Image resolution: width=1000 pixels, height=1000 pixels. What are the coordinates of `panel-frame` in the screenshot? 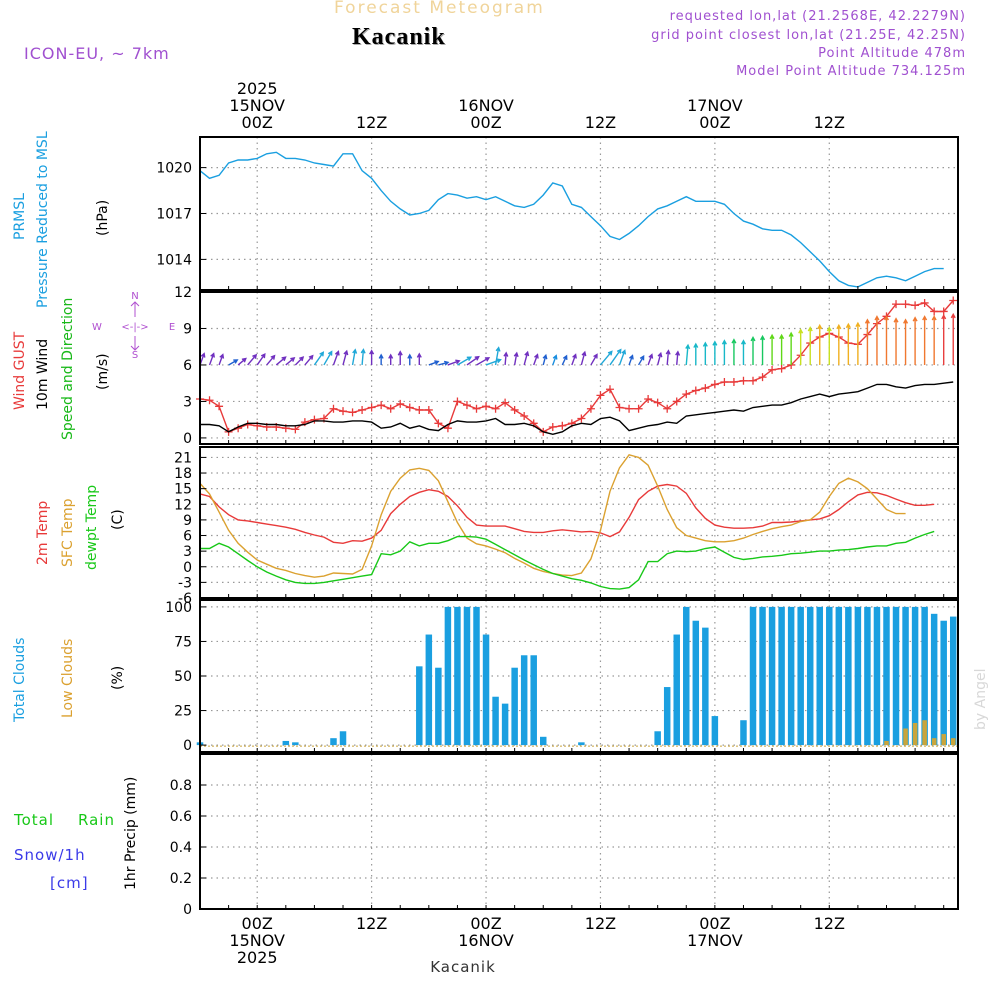 It's located at (579, 368).